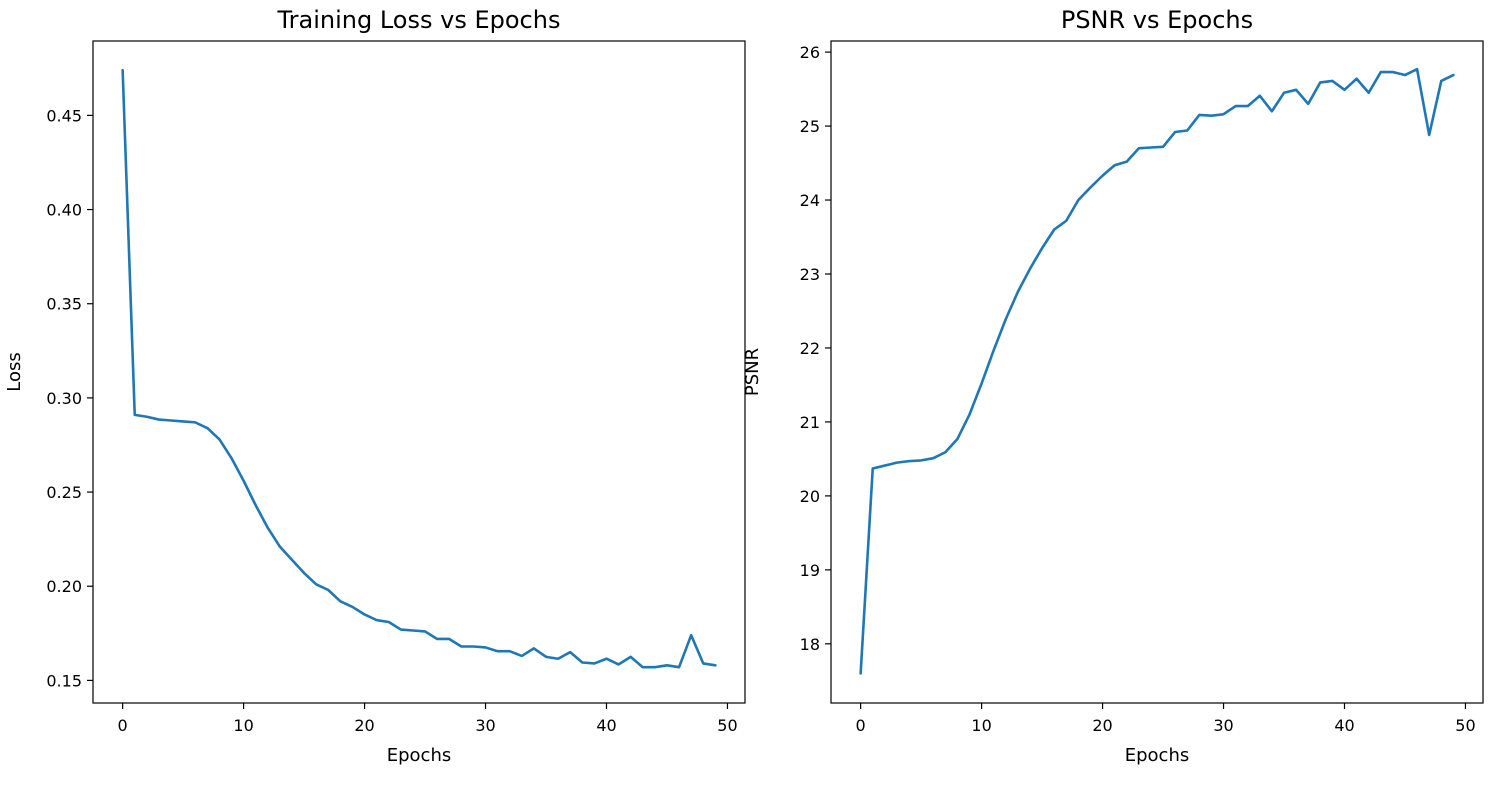 This screenshot has height=795, width=1512. I want to click on psnr-y-axis-label: PSNR, so click(752, 372).